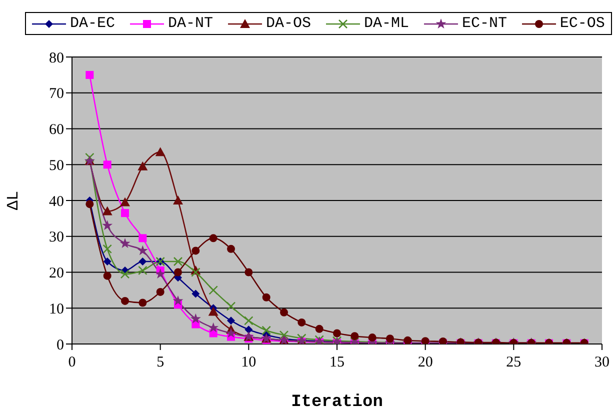 Image resolution: width=614 pixels, height=410 pixels. I want to click on y-axis-title: ΔL, so click(13, 200).